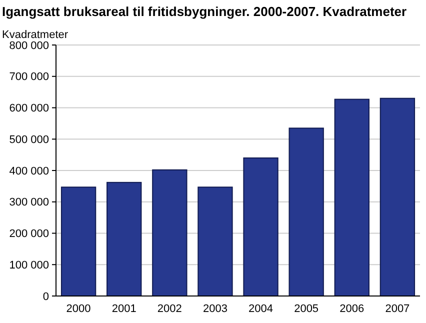  What do you see at coordinates (29, 77) in the screenshot?
I see `y-tick-label: 700 000` at bounding box center [29, 77].